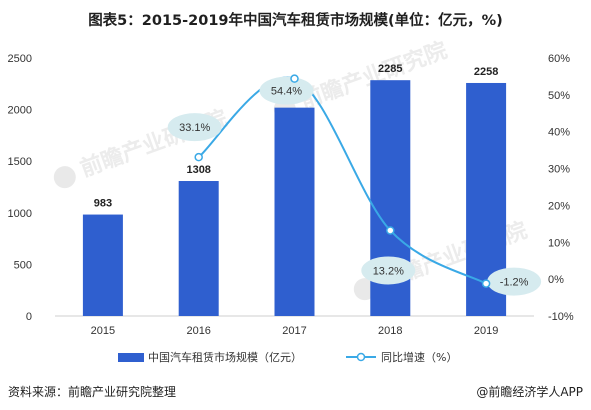  Describe the element at coordinates (559, 170) in the screenshot. I see `y-right-tick-label: 30%` at that location.